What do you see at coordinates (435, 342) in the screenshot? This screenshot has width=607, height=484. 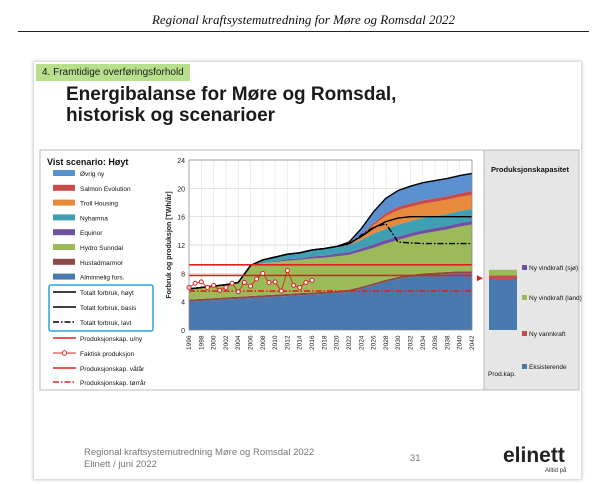 I see `x-tick-label: 2036` at bounding box center [435, 342].